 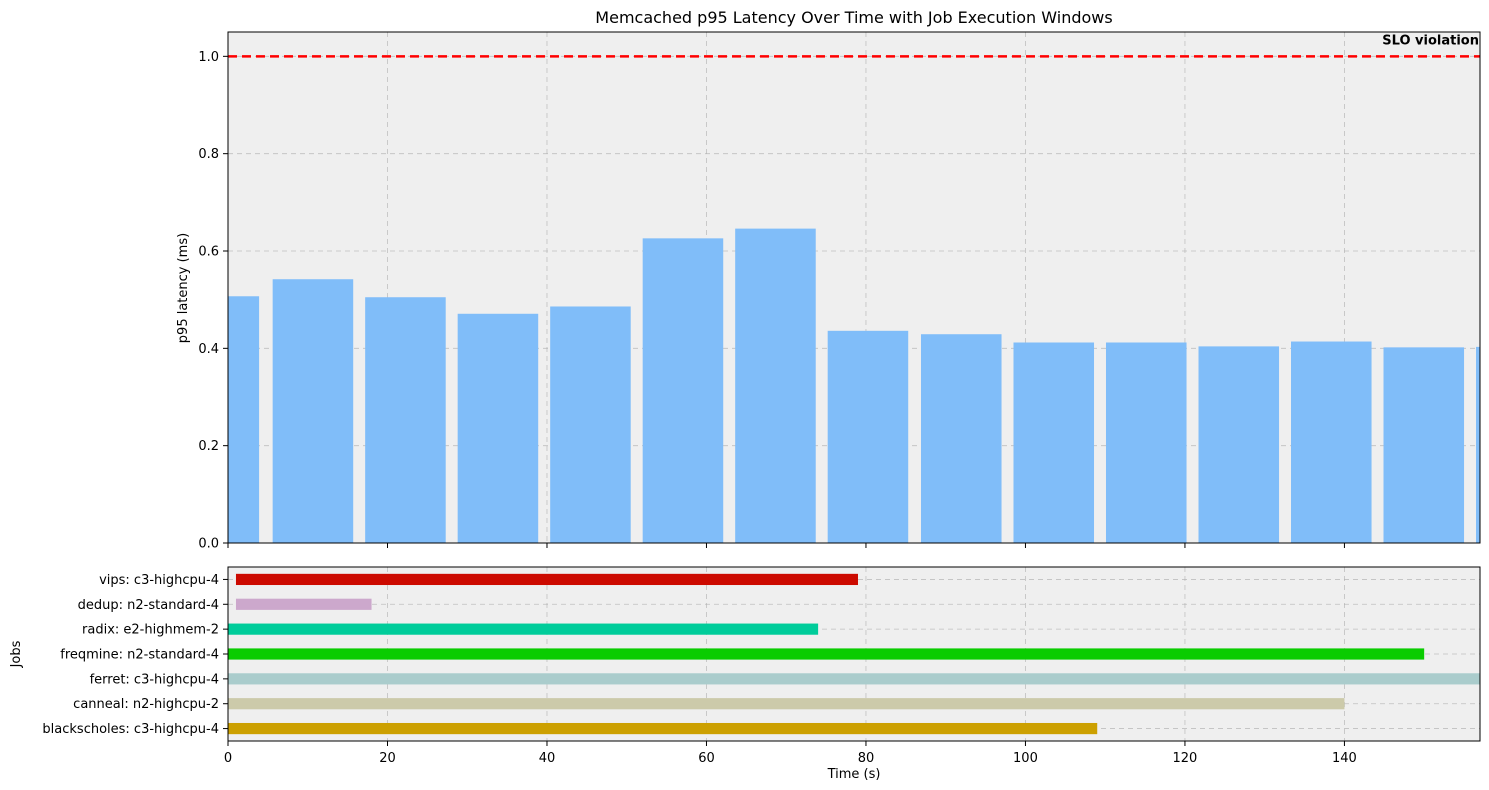 I want to click on latency-y-ticks: 0.0 0.2 0.4 0.6 0.8 1.0, so click(x=213, y=301).